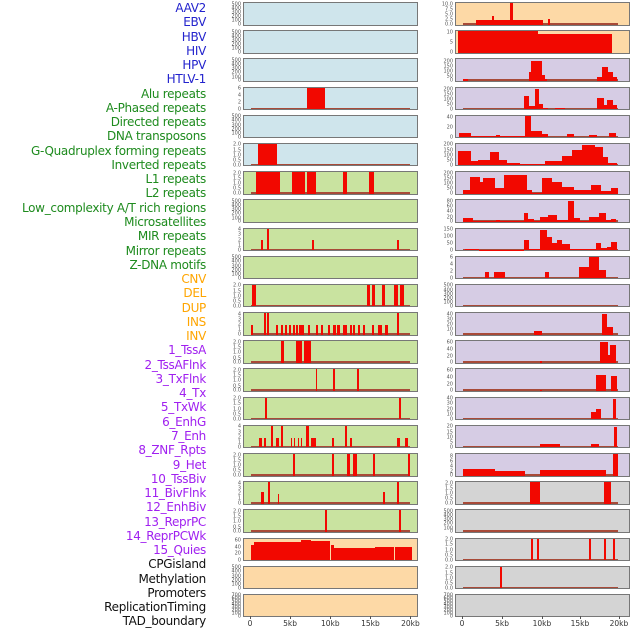  Describe the element at coordinates (542, 408) in the screenshot. I see `track-panel-13-reprpc` at that location.